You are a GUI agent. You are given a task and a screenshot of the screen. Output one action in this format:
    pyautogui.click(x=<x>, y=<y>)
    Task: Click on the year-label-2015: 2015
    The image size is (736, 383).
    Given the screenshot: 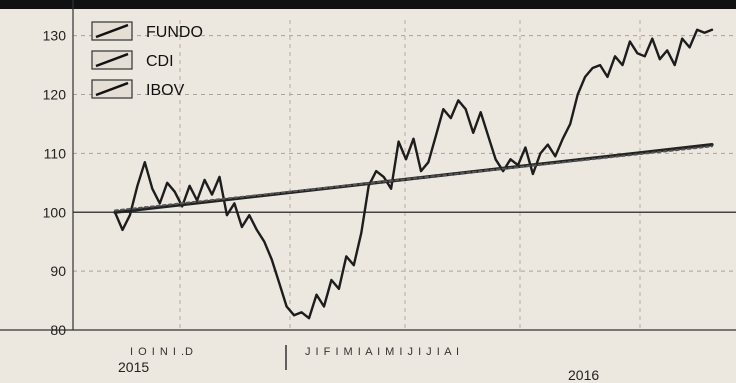 What is the action you would take?
    pyautogui.click(x=133, y=367)
    